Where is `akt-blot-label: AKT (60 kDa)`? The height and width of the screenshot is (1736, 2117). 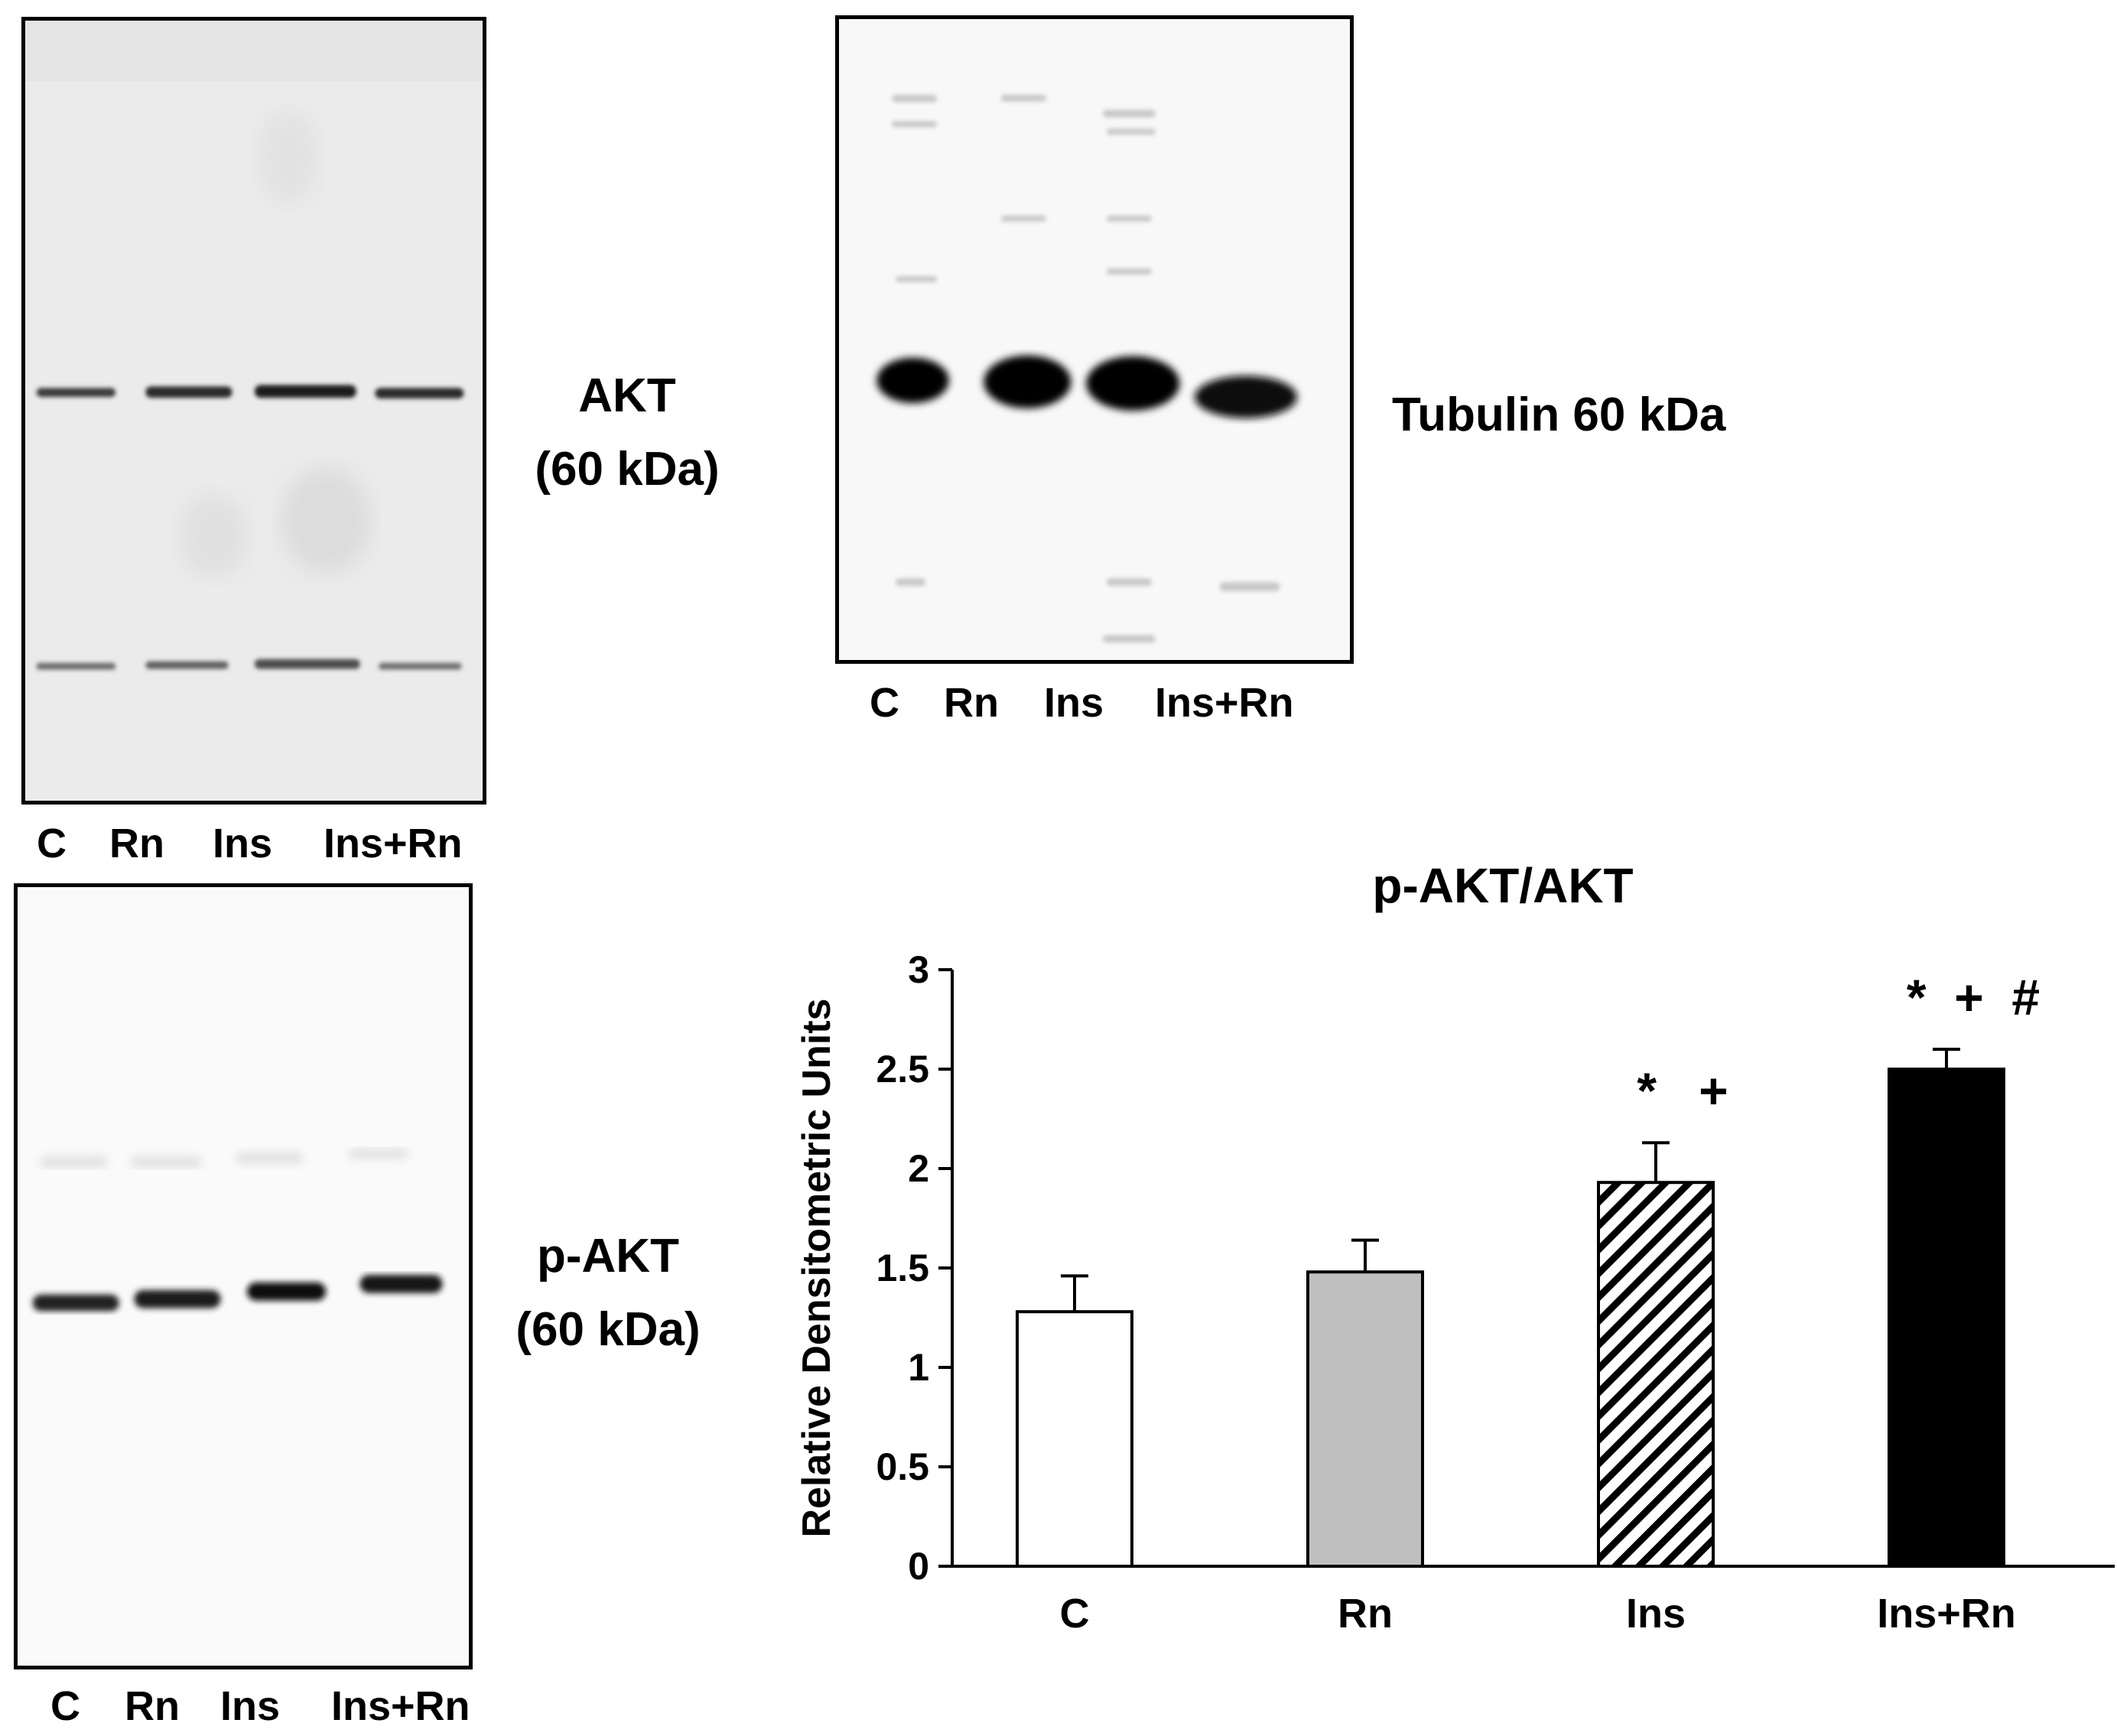 akt-blot-label: AKT (60 kDa) is located at coordinates (627, 432).